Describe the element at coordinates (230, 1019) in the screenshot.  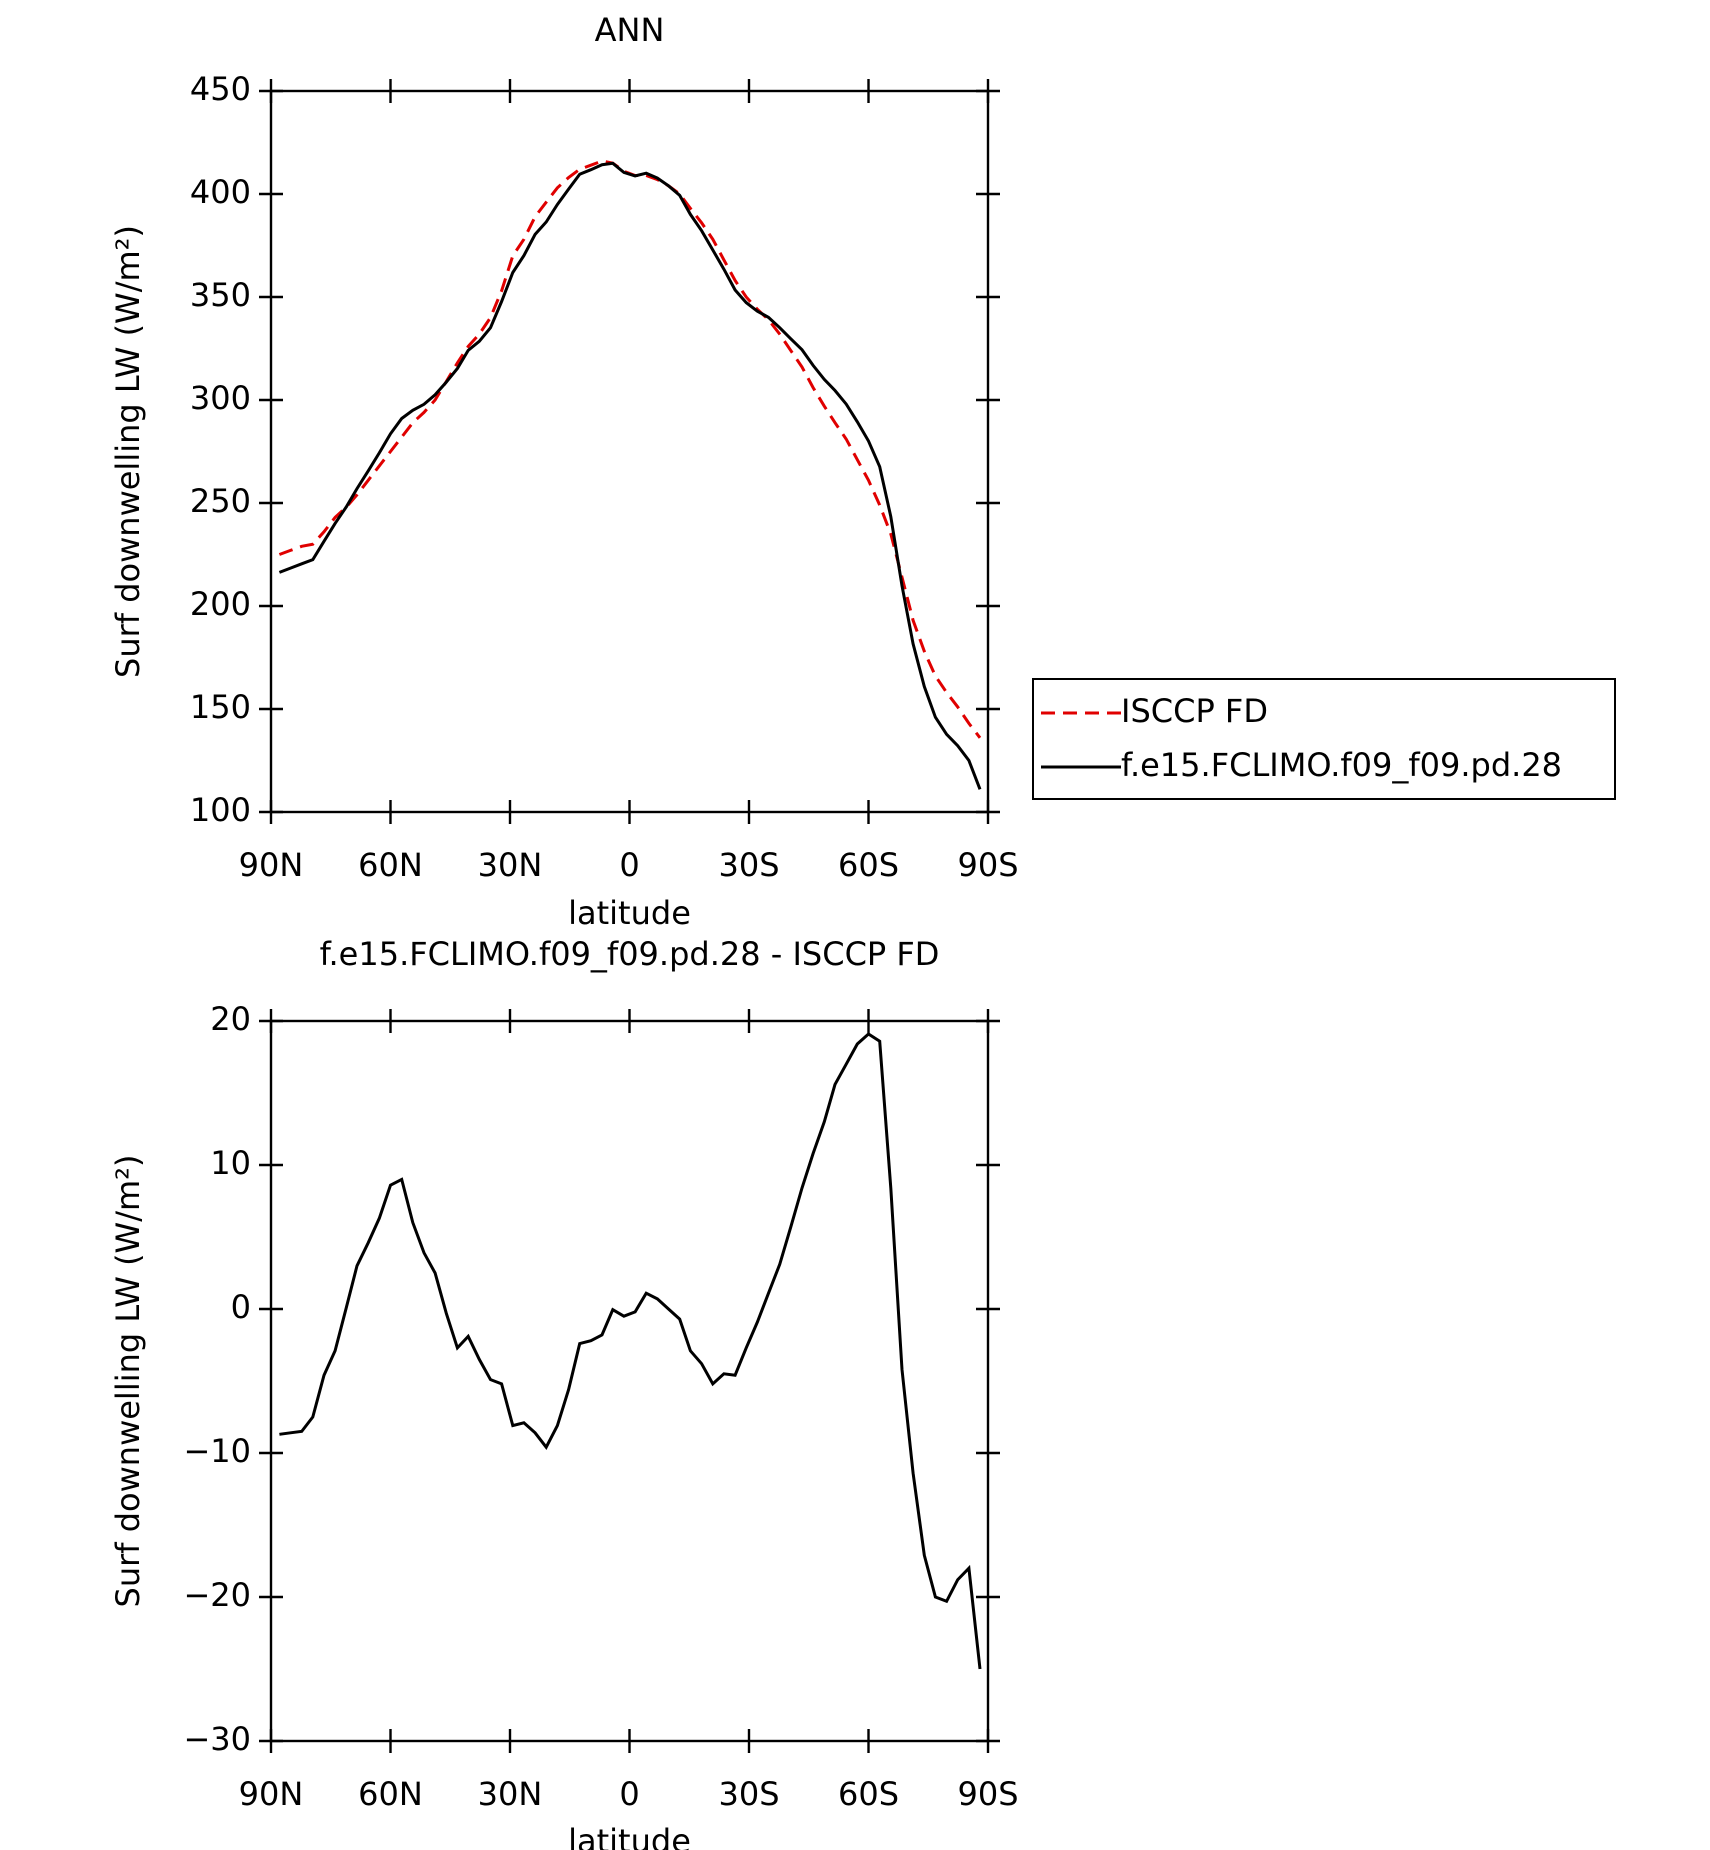
I see `y-tick-label: 20` at that location.